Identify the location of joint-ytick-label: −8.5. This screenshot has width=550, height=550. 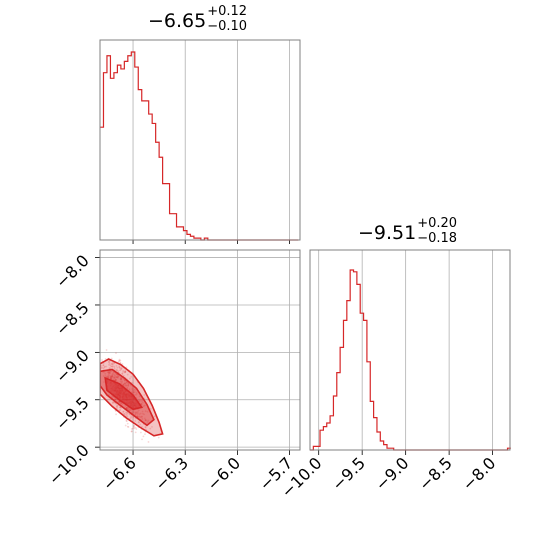
(72, 318).